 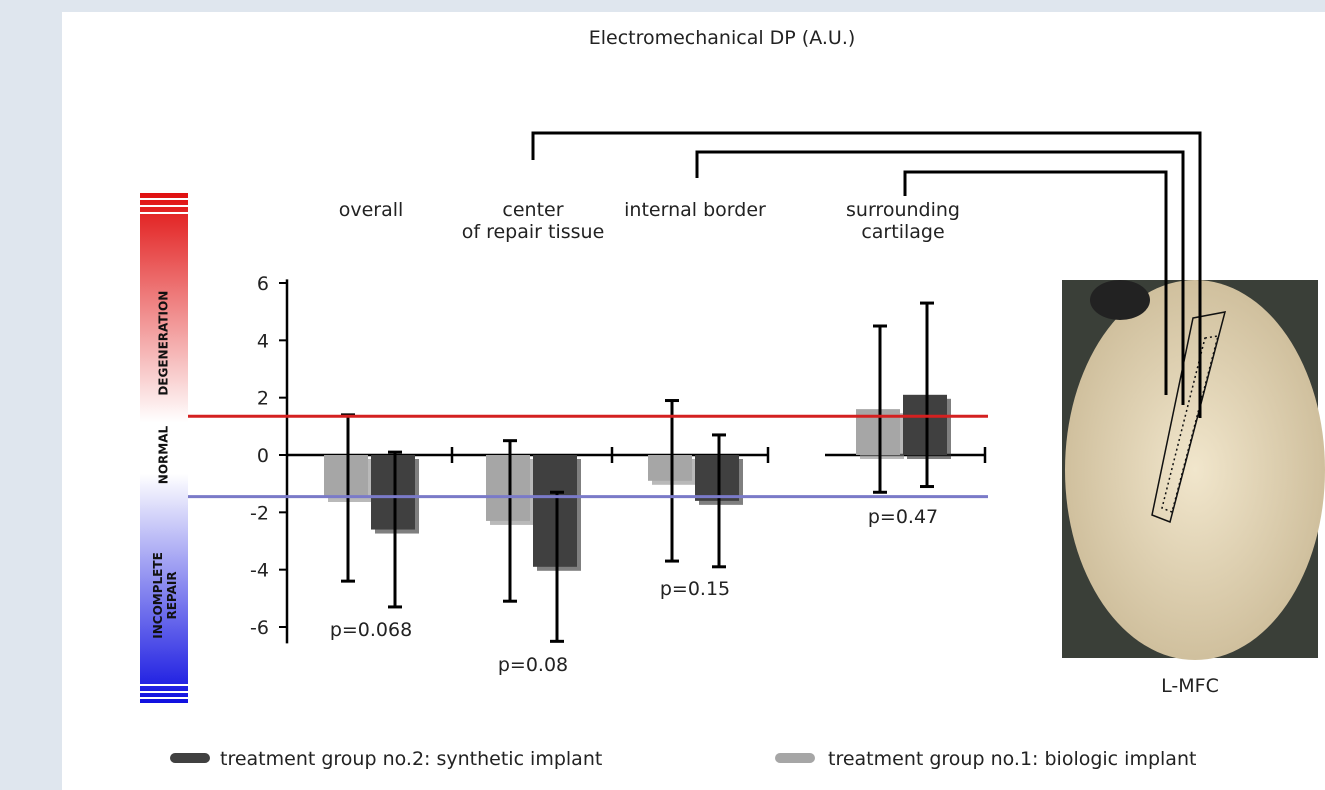 What do you see at coordinates (164, 454) in the screenshot?
I see `scale-label: NORMAL` at bounding box center [164, 454].